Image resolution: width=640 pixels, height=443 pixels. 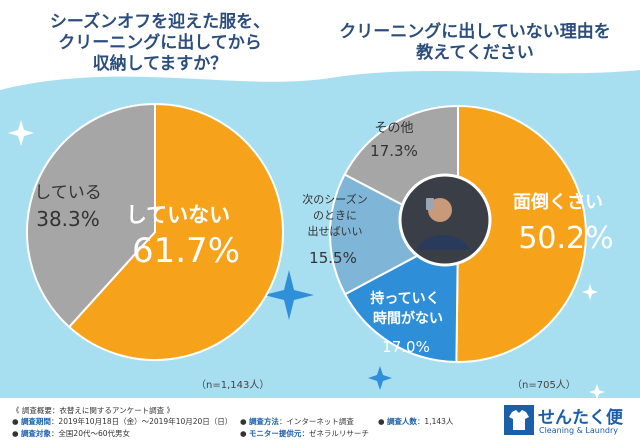 What do you see at coordinates (406, 347) in the screenshot?
I see `right-value-jikan: 17.0%` at bounding box center [406, 347].